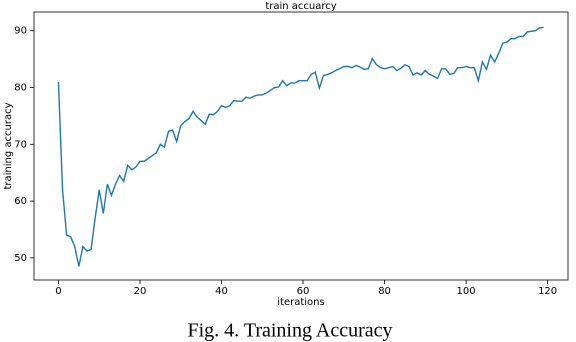 The image size is (576, 342). What do you see at coordinates (20, 201) in the screenshot?
I see `y-tick-label: 60` at bounding box center [20, 201].